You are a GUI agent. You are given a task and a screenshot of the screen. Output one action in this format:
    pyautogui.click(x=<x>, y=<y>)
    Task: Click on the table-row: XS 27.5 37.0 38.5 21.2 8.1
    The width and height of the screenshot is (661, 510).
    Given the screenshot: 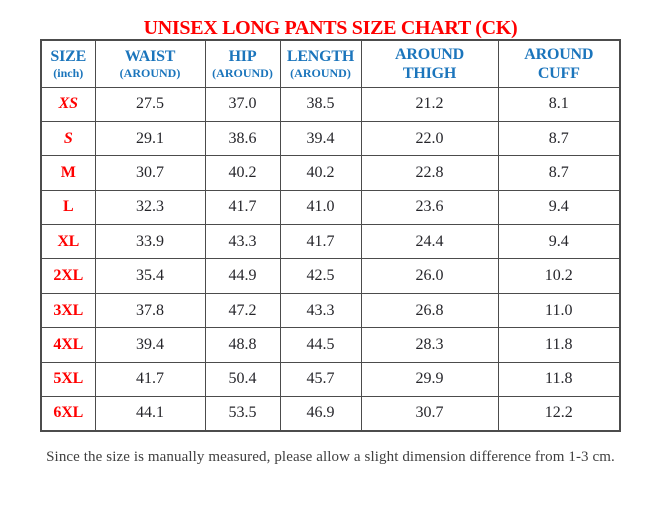 What is the action you would take?
    pyautogui.click(x=330, y=104)
    